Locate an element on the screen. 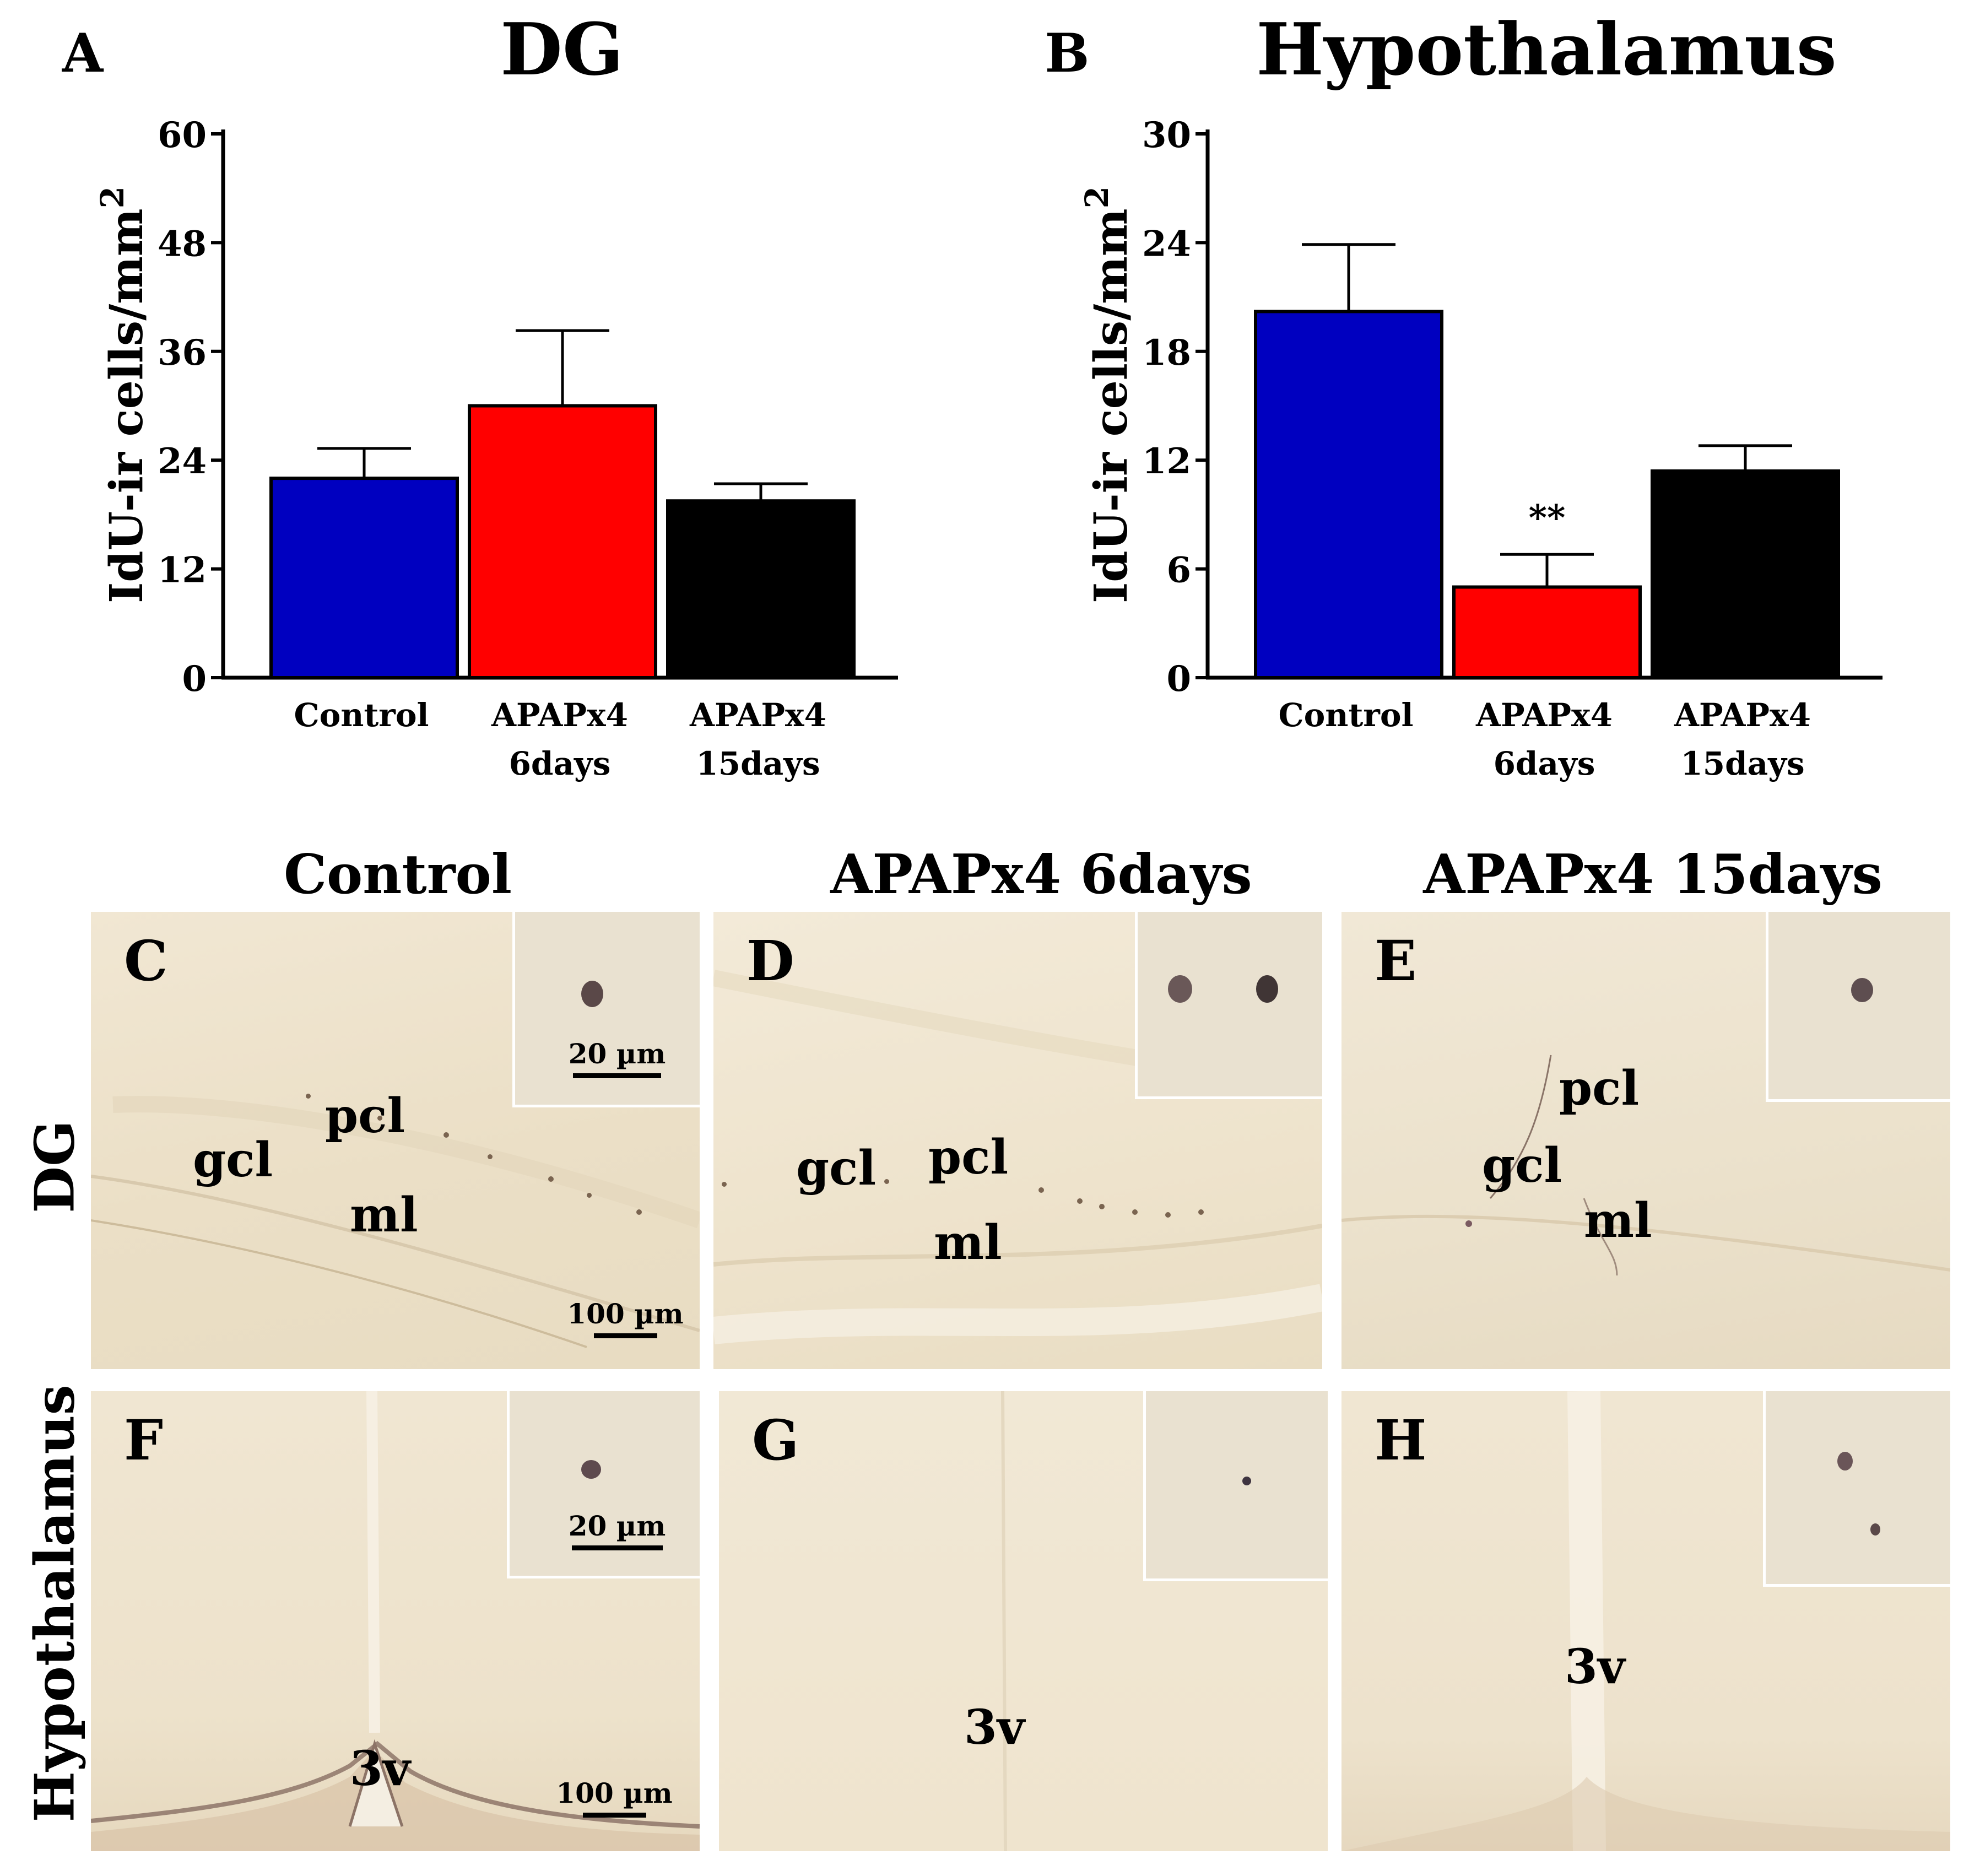  y-tick-label: 36 is located at coordinates (182, 353).